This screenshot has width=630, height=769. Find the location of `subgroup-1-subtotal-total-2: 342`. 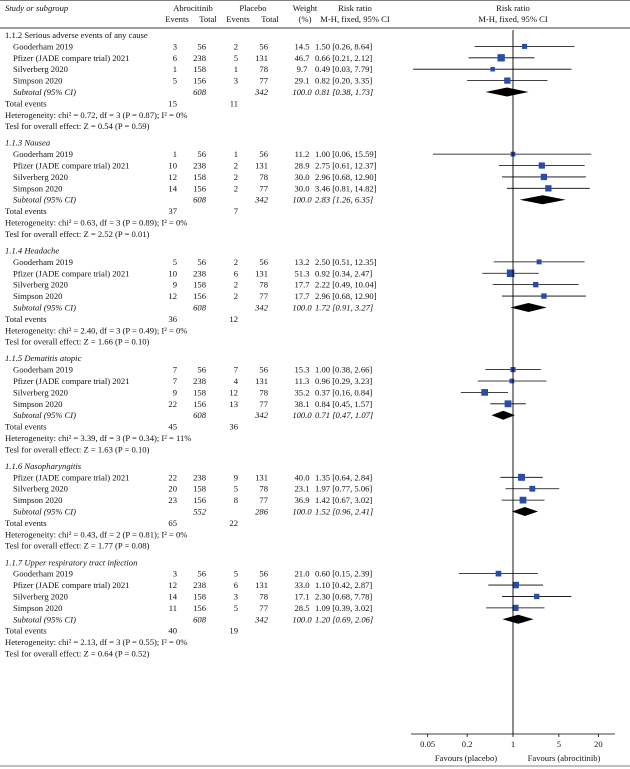

subgroup-1-subtotal-total-2: 342 is located at coordinates (261, 92).